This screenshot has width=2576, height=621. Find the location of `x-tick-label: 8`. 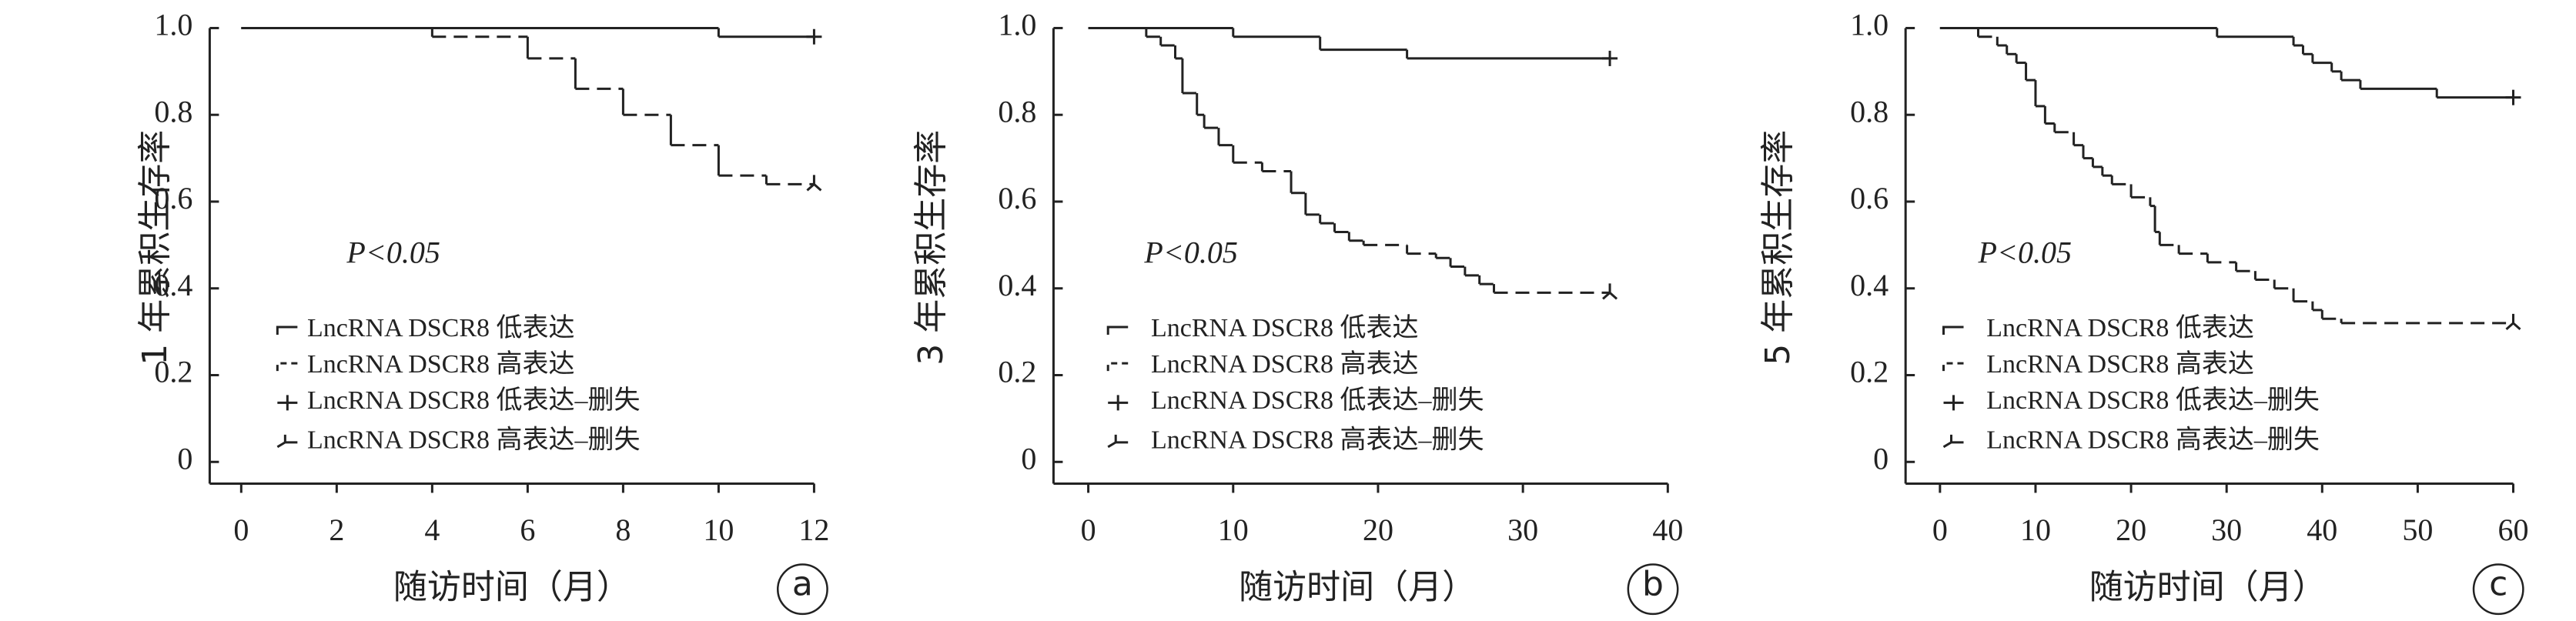

x-tick-label: 8 is located at coordinates (623, 529).